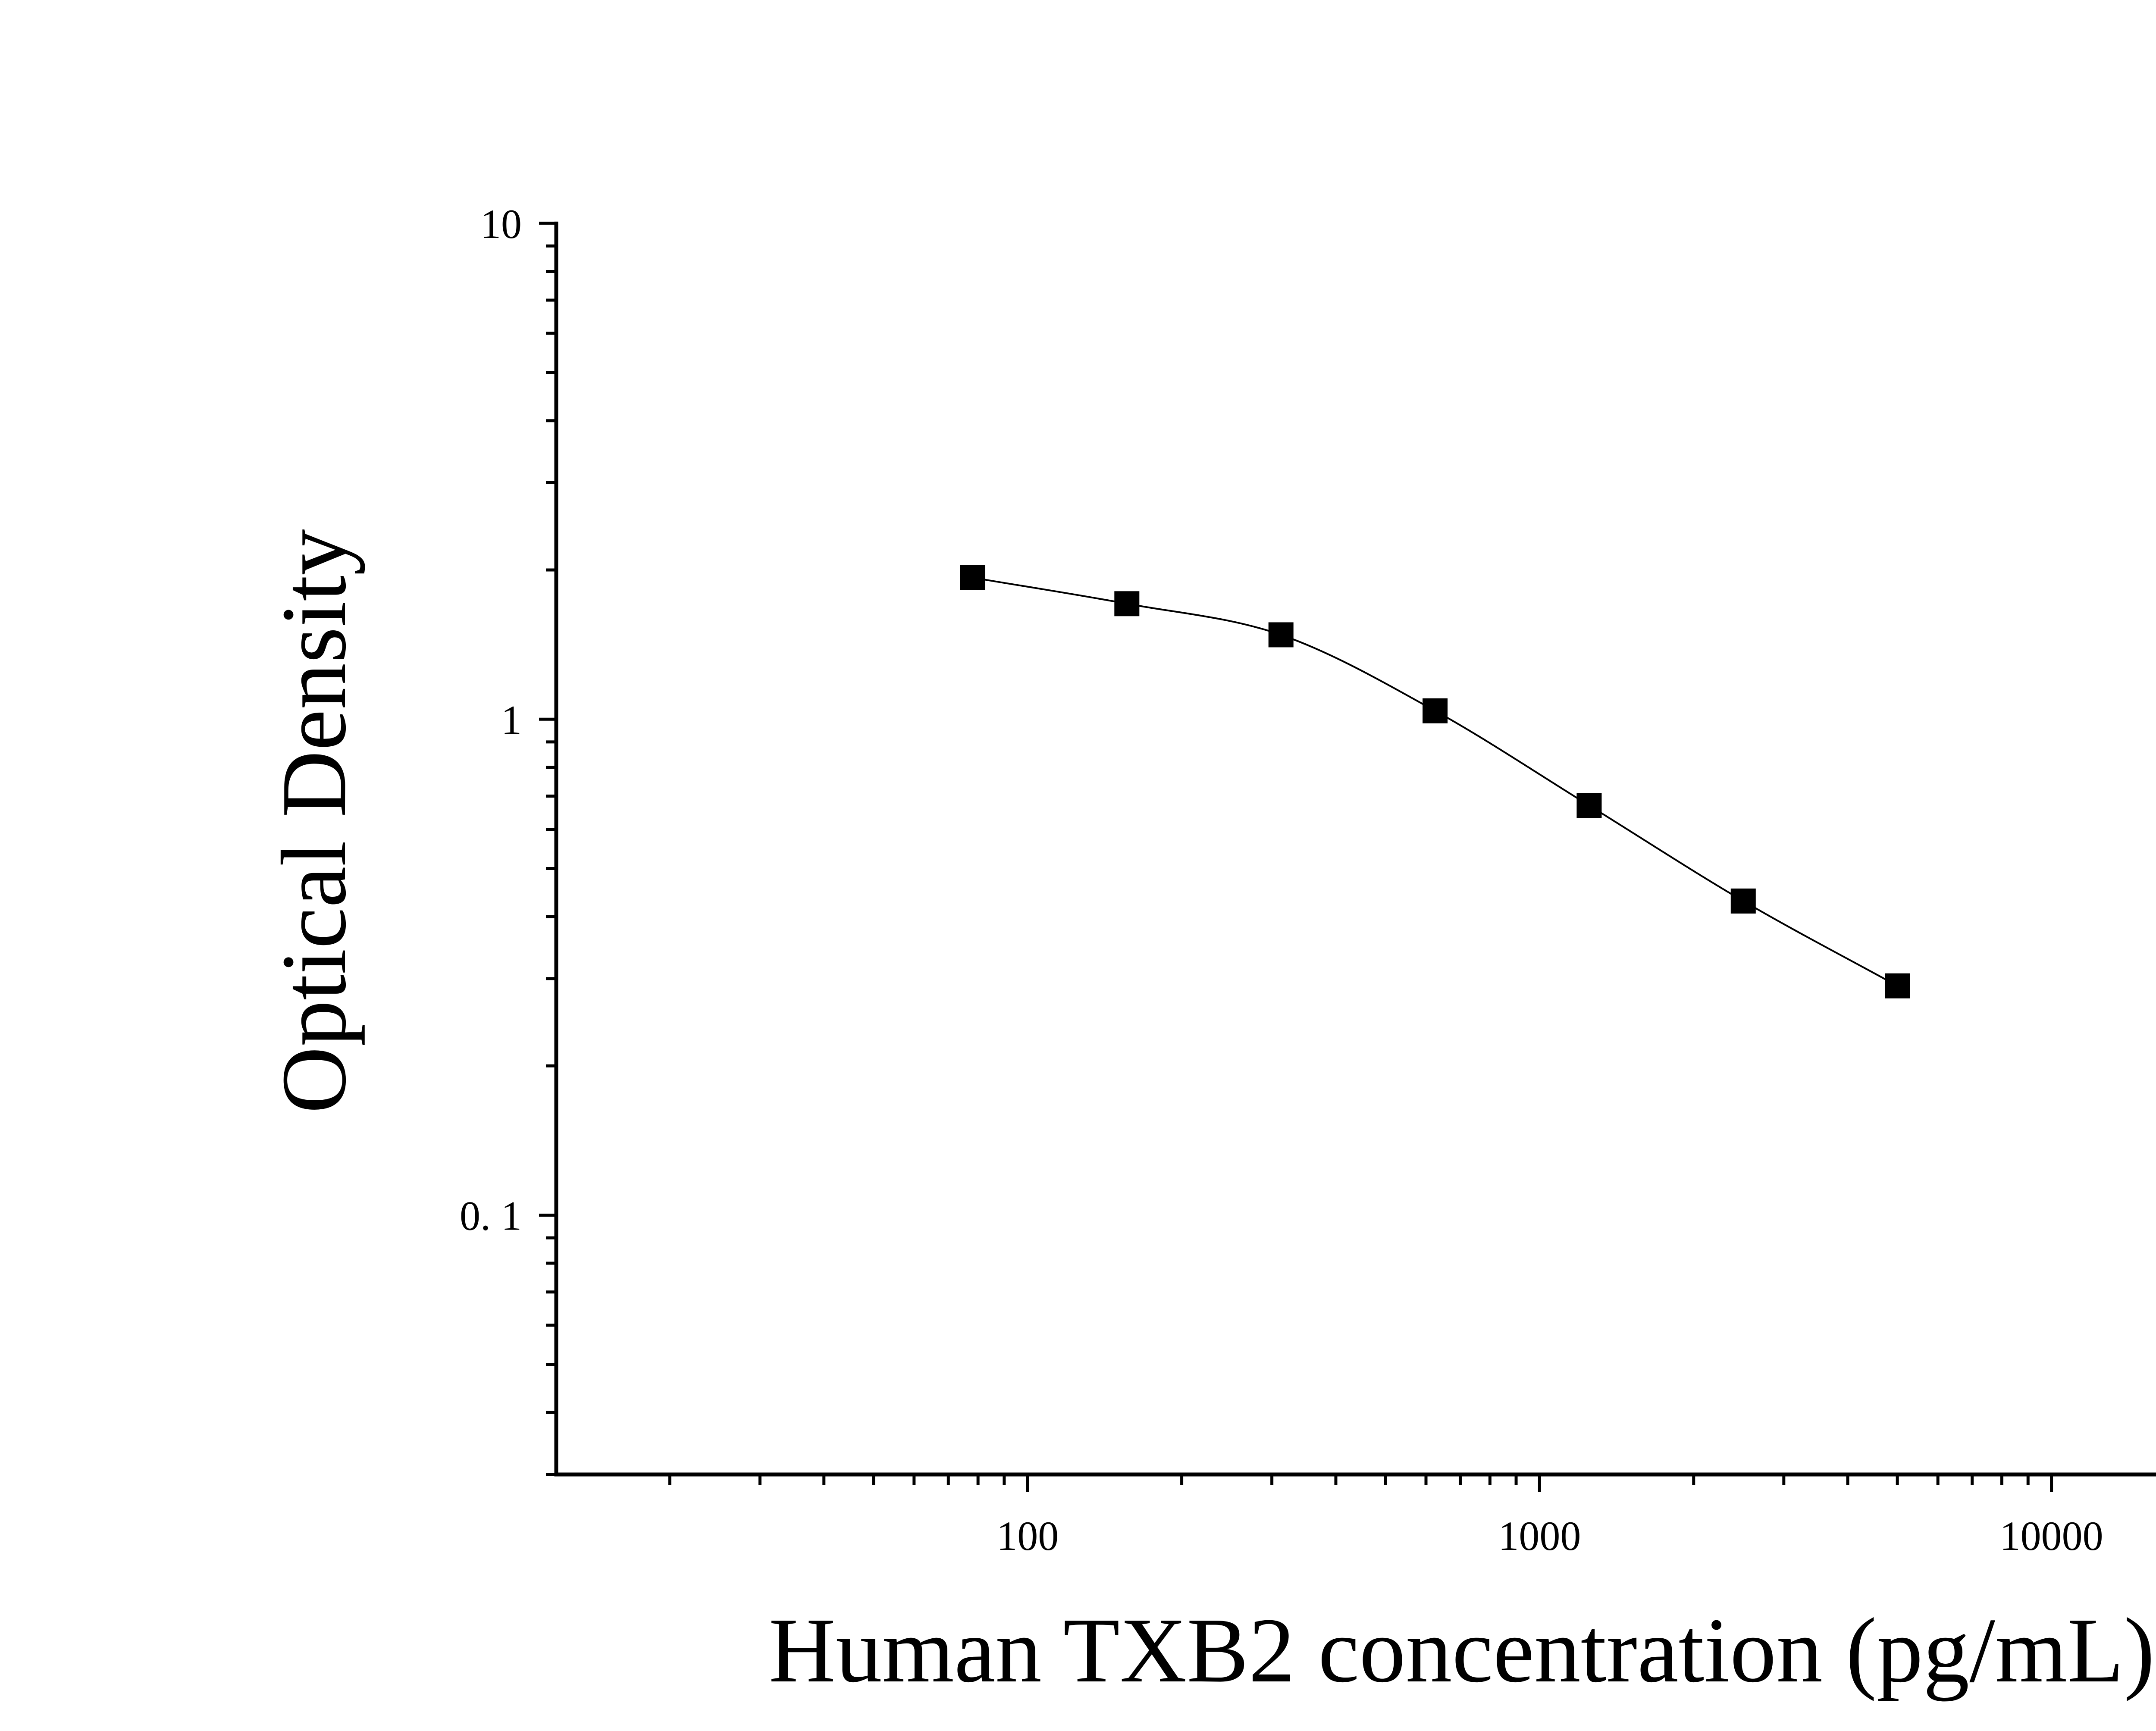 The image size is (2156, 1731). What do you see at coordinates (313, 821) in the screenshot?
I see `y-axis-title: Optical Density` at bounding box center [313, 821].